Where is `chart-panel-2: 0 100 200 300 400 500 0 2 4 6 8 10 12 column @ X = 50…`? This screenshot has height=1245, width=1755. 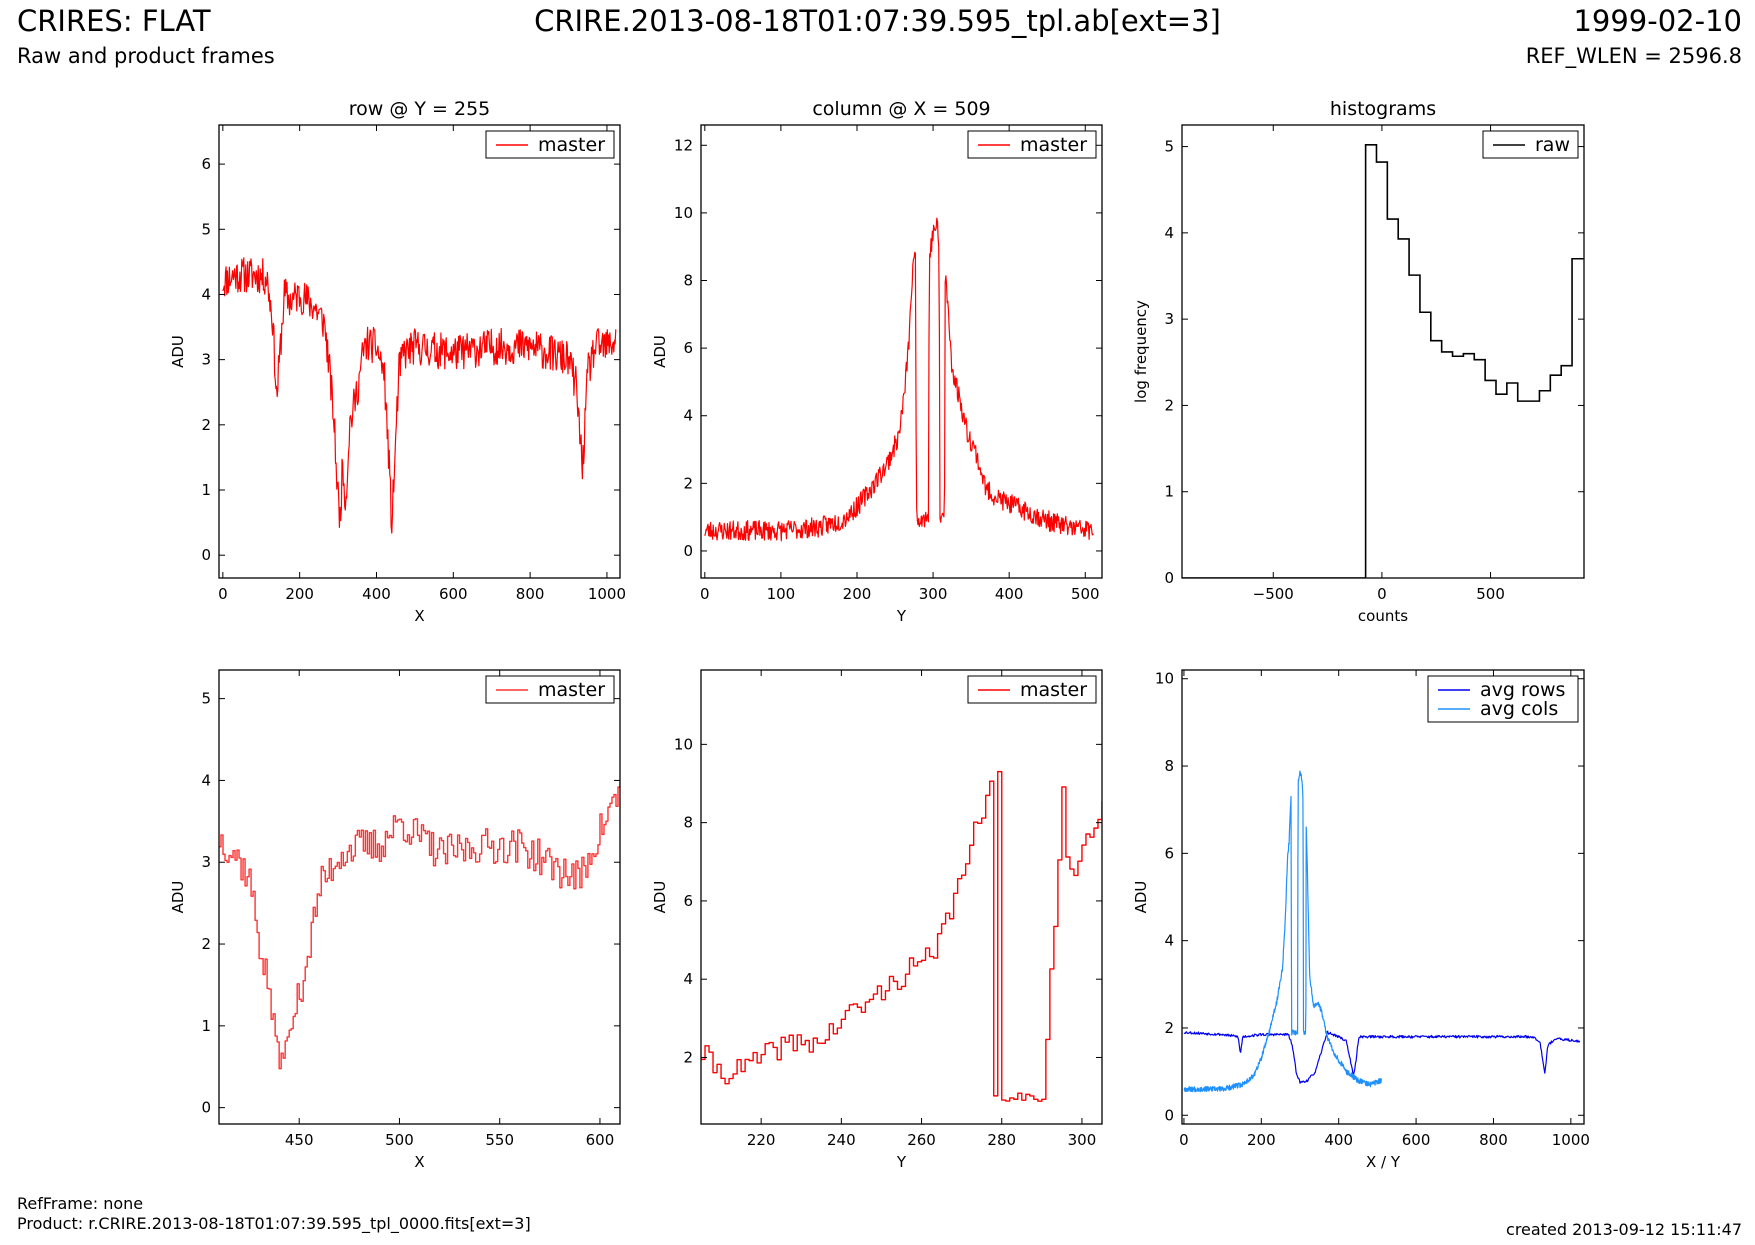
chart-panel-2: 0 100 200 300 400 500 0 2 4 6 8 10 12 column @ X = 50… is located at coordinates (877, 361).